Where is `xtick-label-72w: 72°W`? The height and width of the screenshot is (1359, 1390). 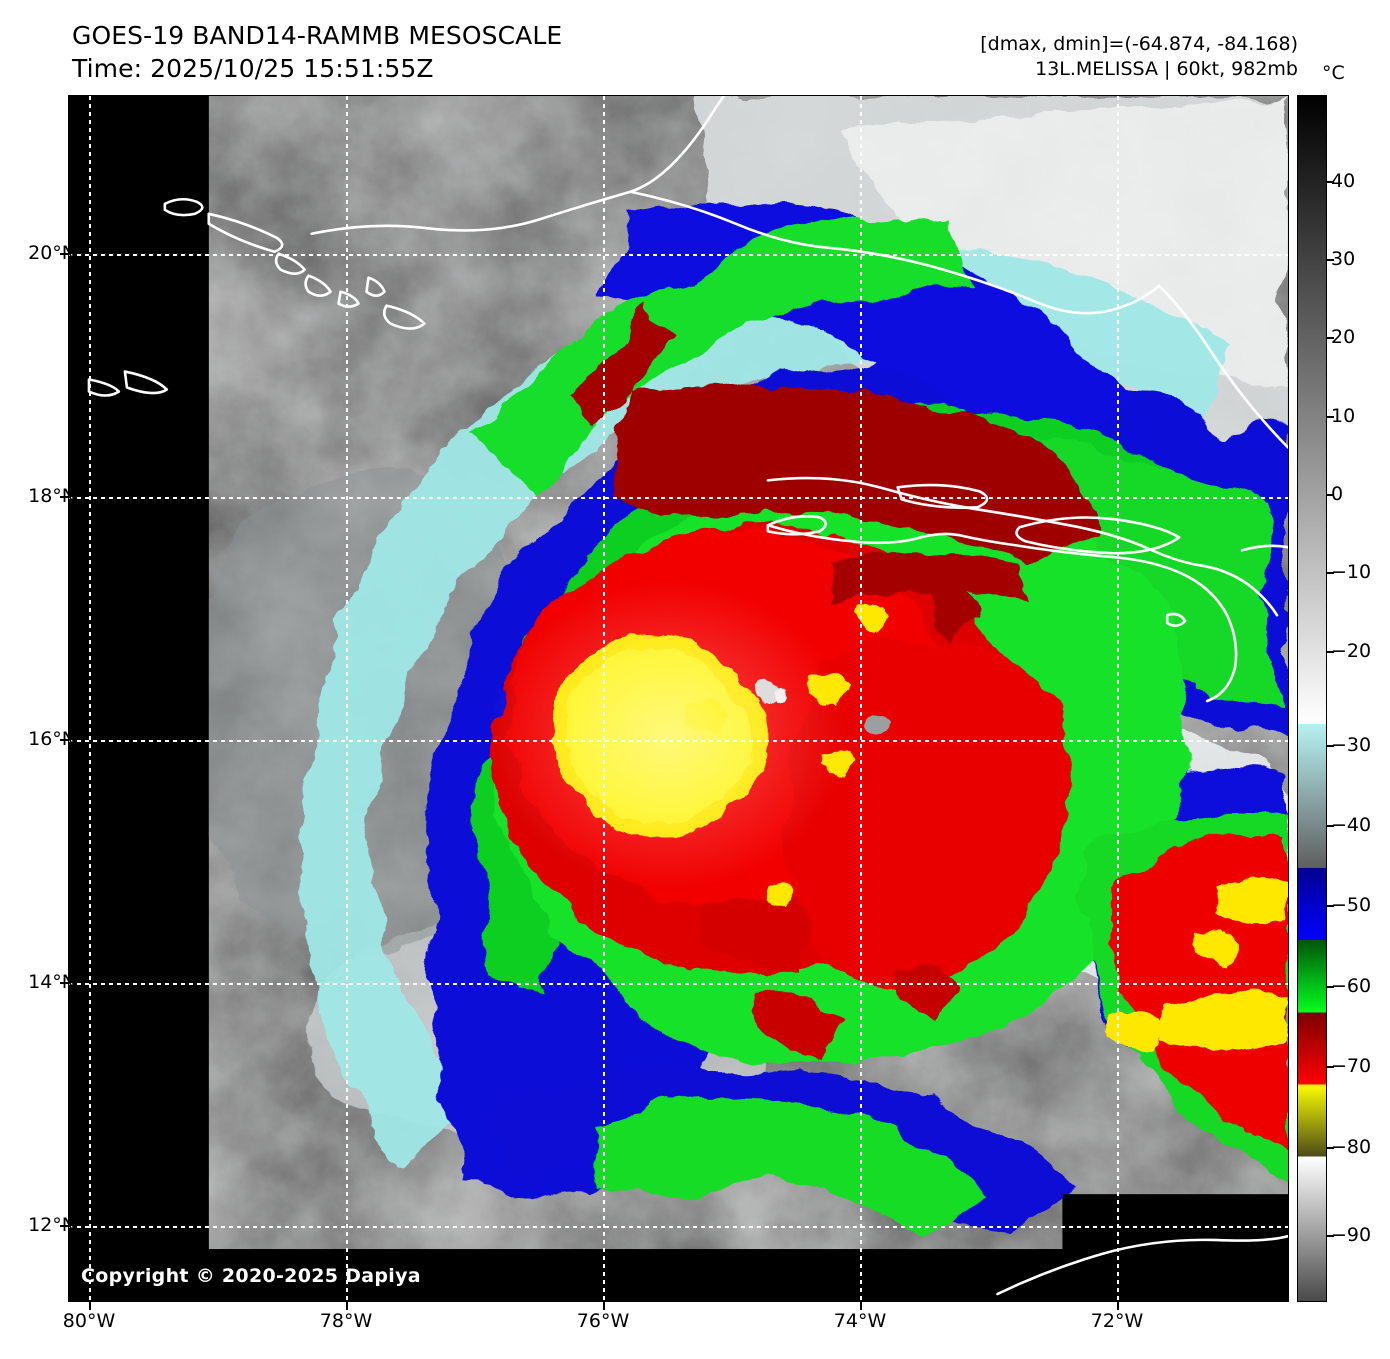
xtick-label-72w: 72°W is located at coordinates (1117, 1321).